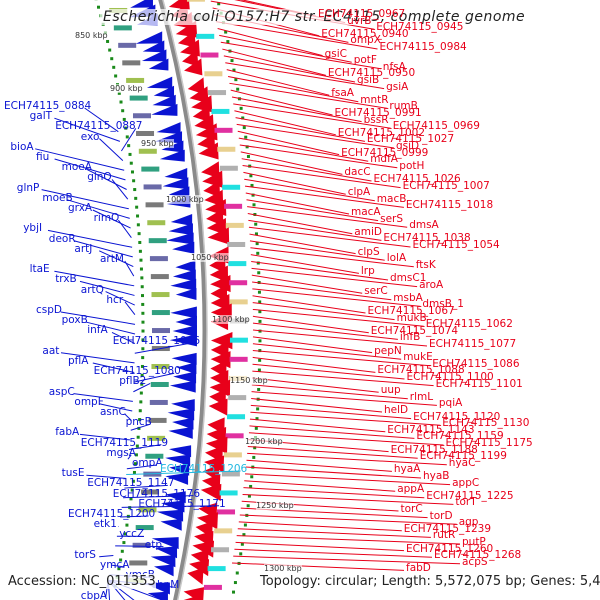  What do you see at coordinates (73, 473) in the screenshot?
I see `gene-label: tusE` at bounding box center [73, 473].